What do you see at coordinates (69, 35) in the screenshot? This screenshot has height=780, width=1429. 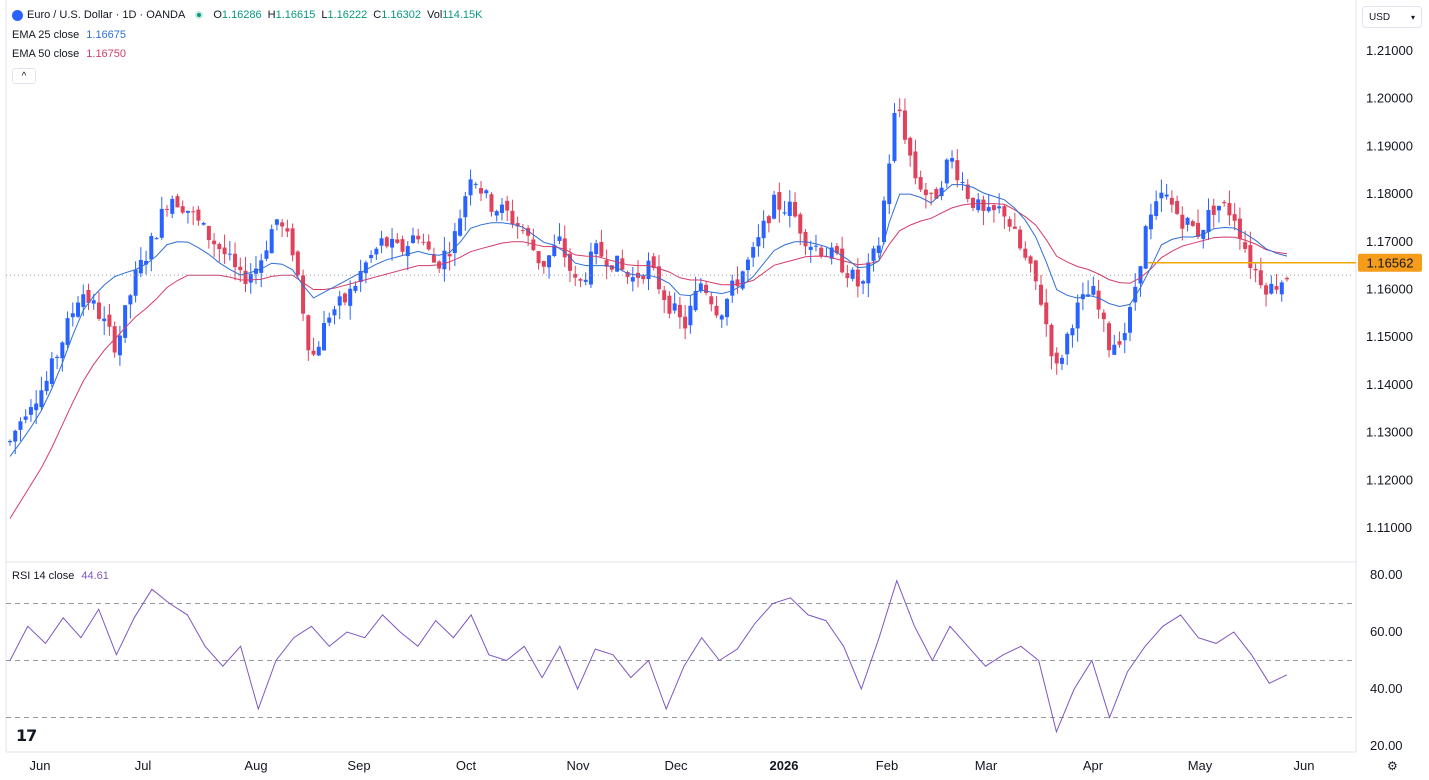 I see `ema25-legend: EMA 25 close 1.16675` at bounding box center [69, 35].